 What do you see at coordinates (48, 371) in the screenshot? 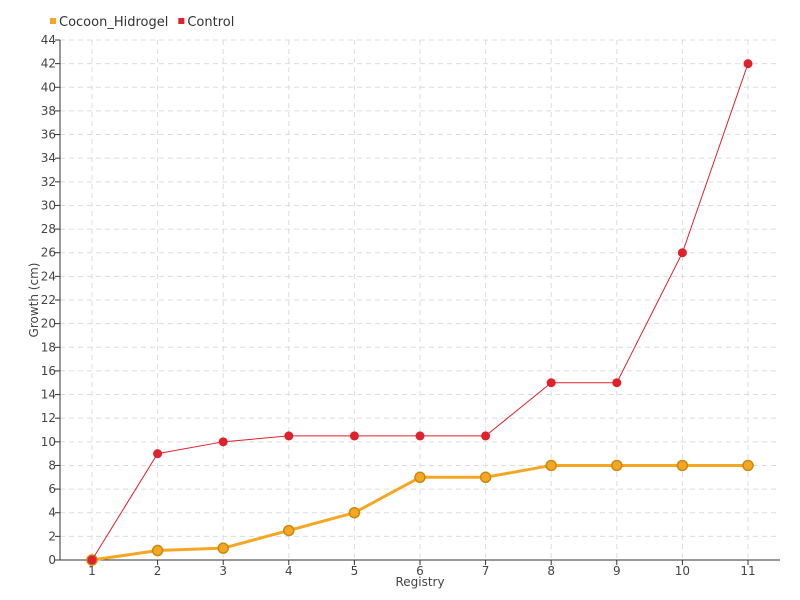
I see `y-tick-label: 16` at bounding box center [48, 371].